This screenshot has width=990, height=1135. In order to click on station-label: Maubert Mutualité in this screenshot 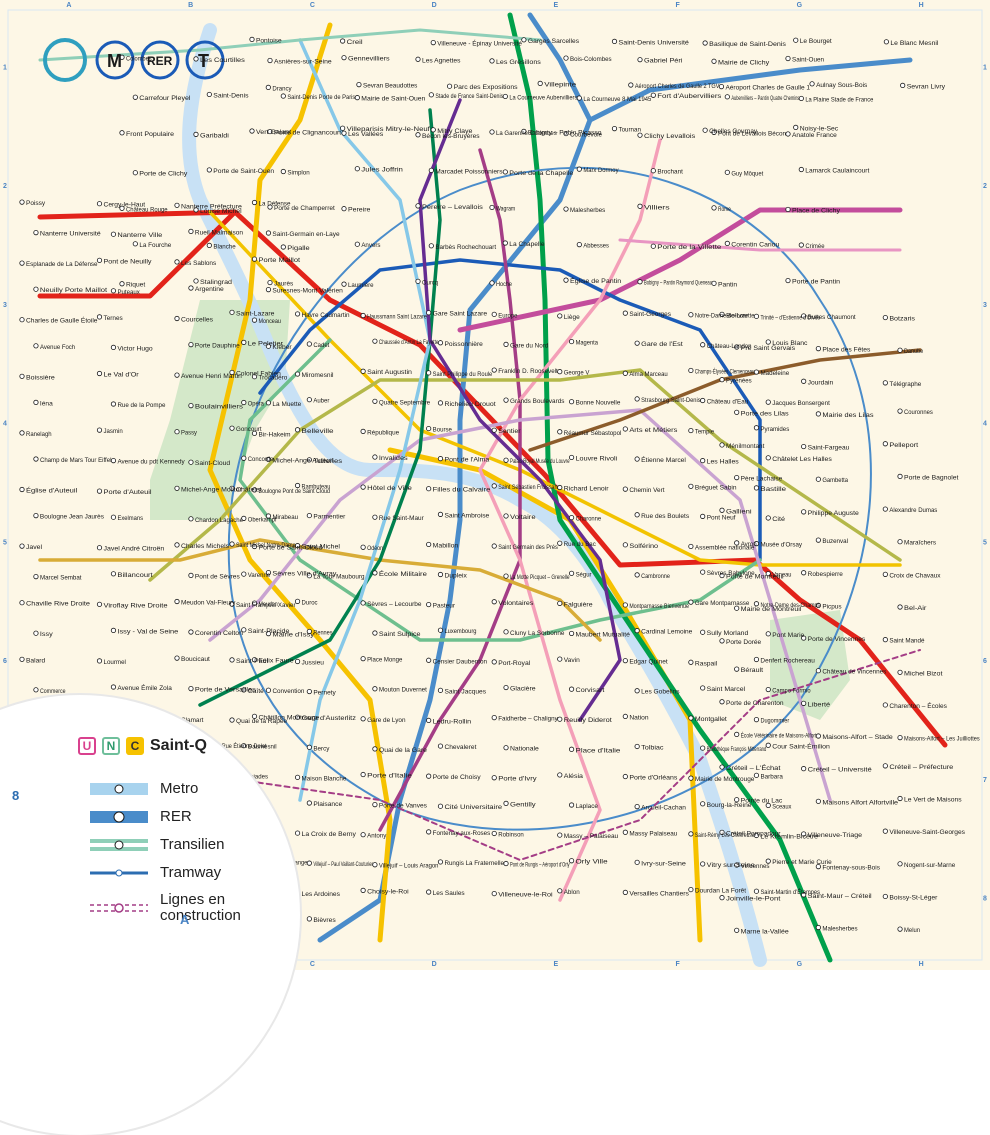, I will do `click(603, 634)`.